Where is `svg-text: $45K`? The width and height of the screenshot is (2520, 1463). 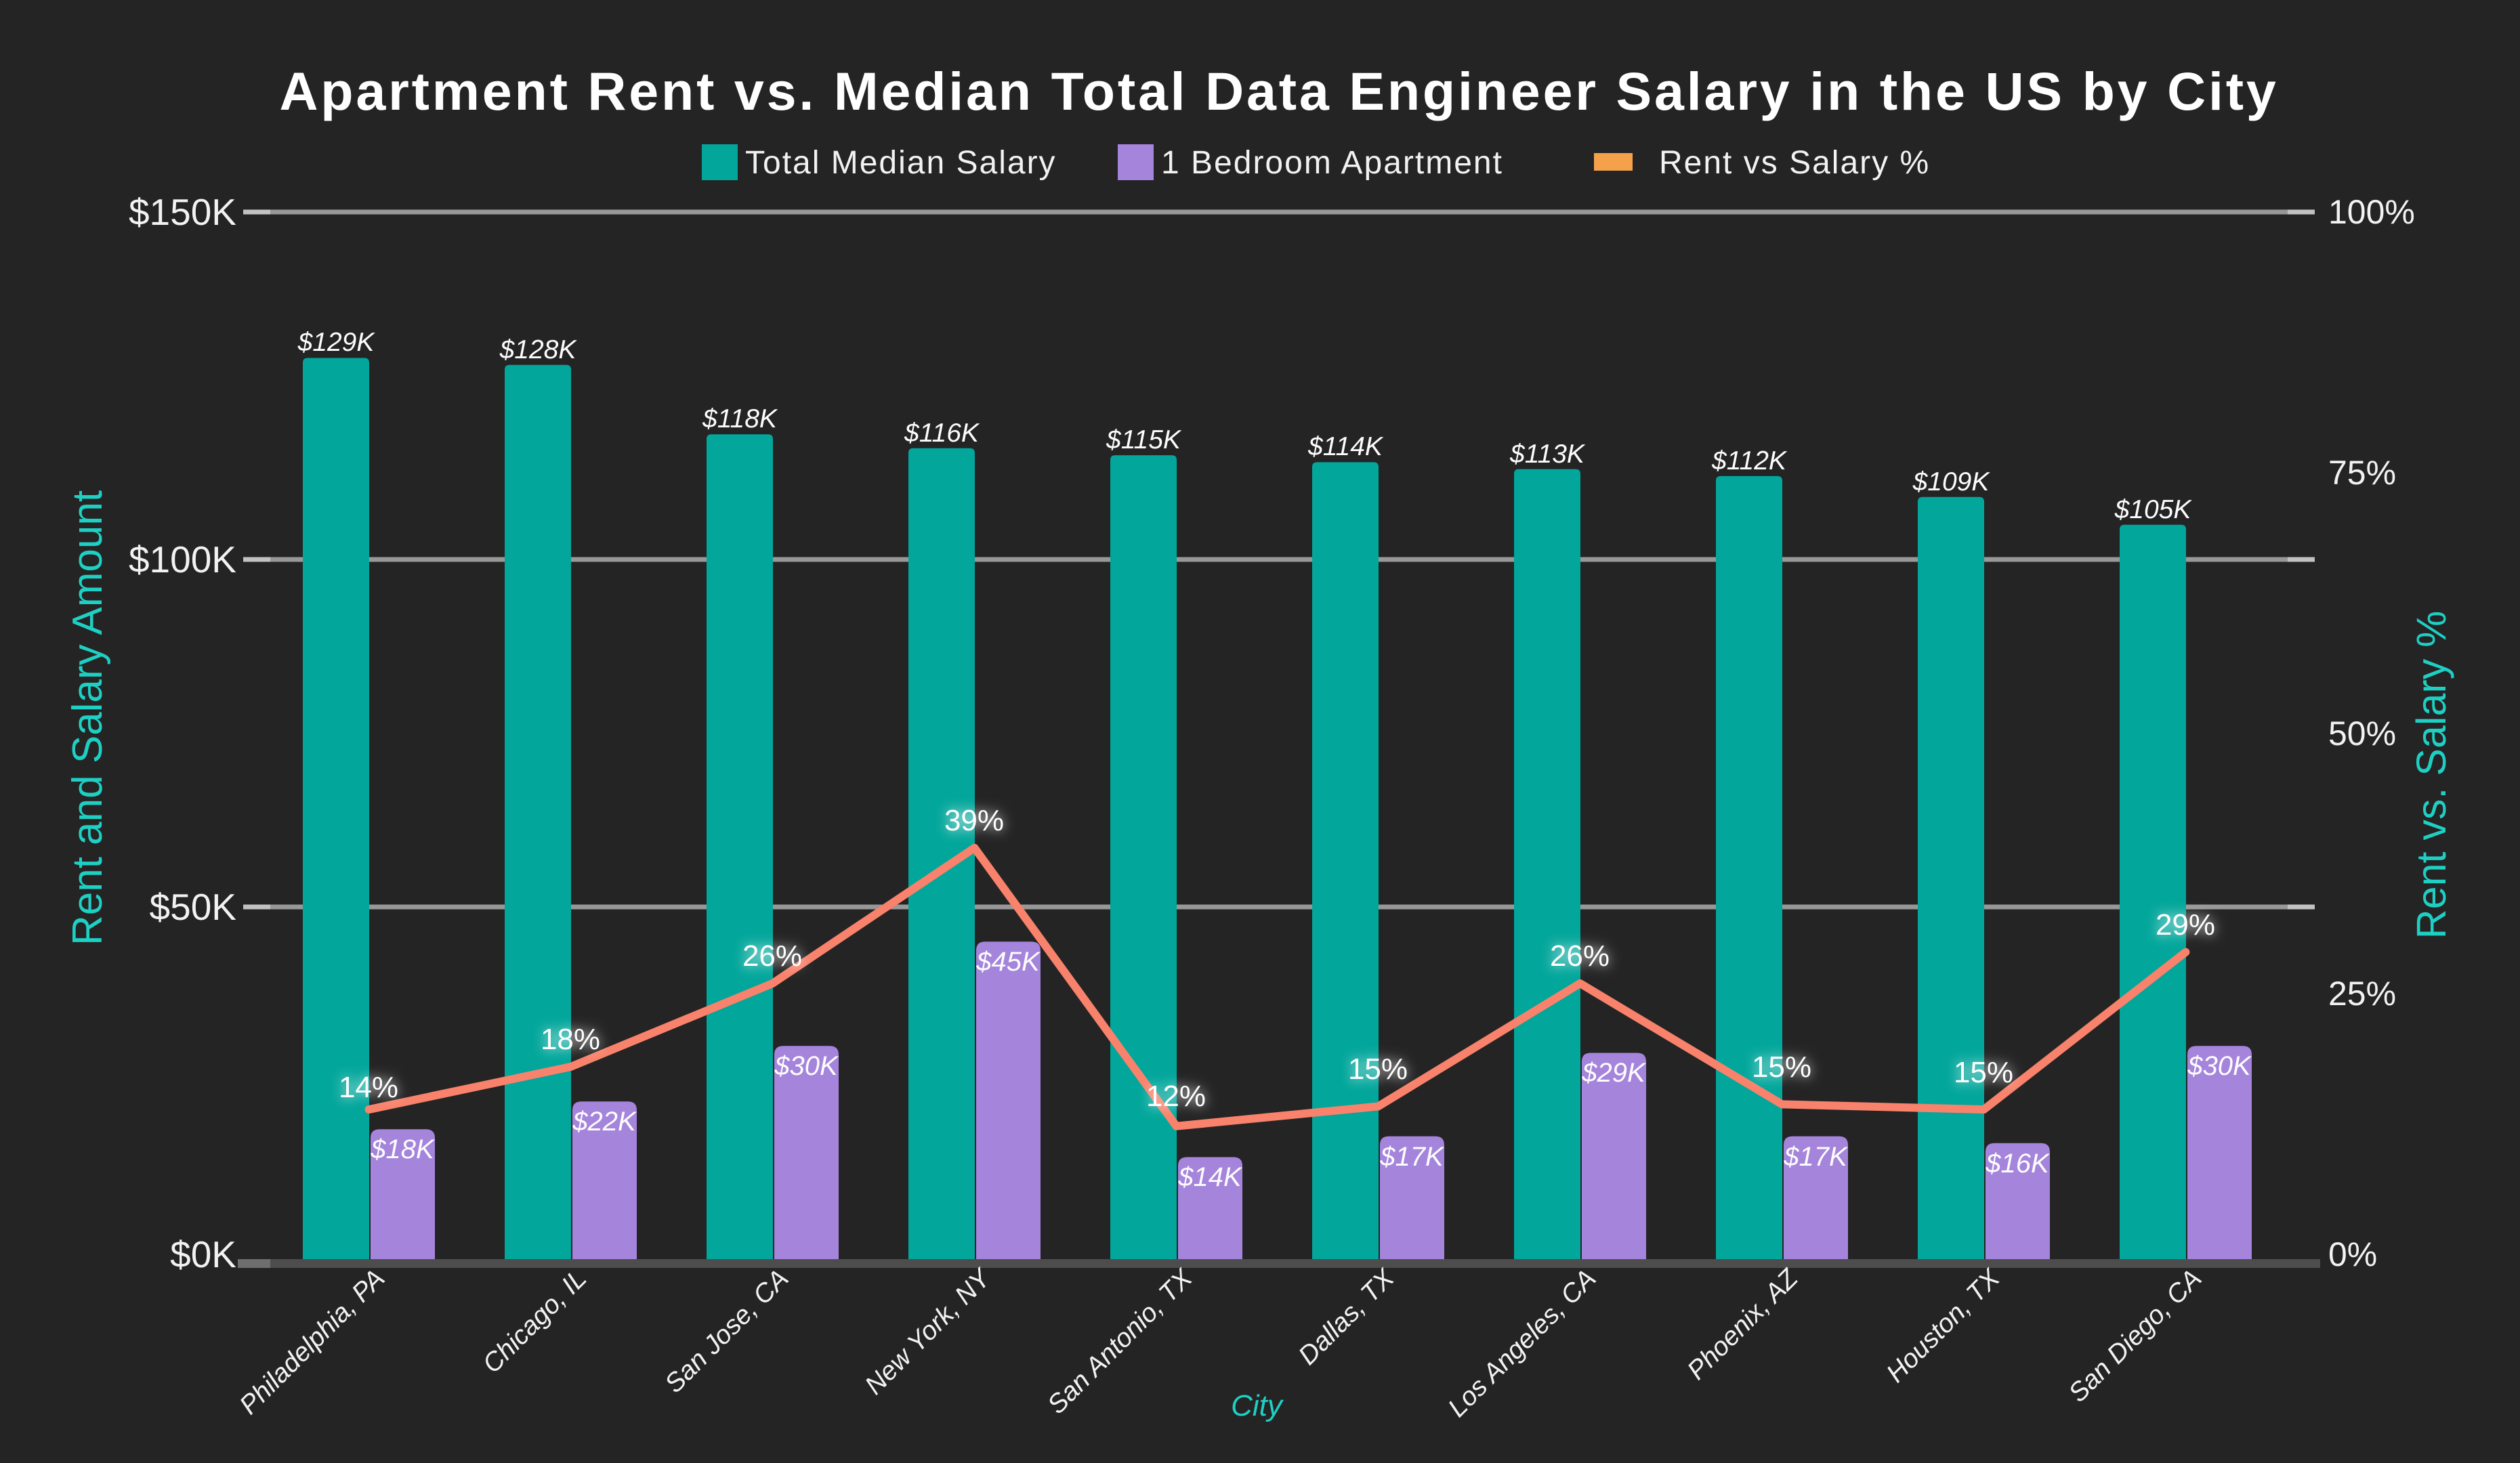 svg-text: $45K is located at coordinates (1008, 962).